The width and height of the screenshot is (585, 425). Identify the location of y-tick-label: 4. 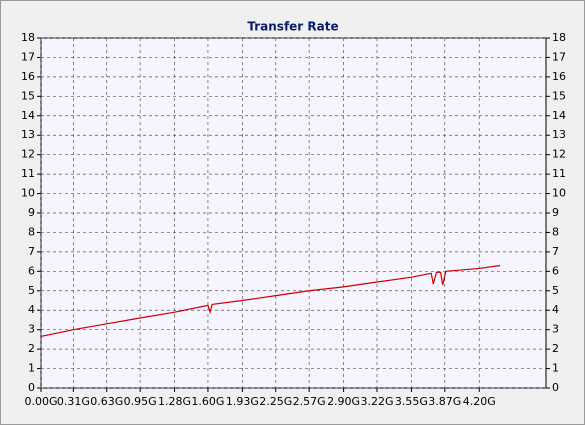
(31, 309).